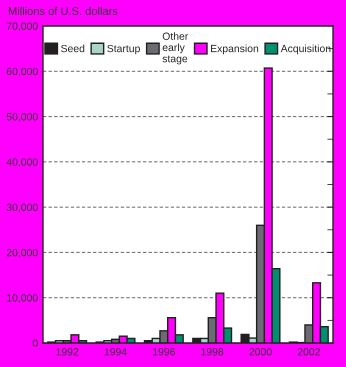  I want to click on y-tick-label: 20,000, so click(22, 253).